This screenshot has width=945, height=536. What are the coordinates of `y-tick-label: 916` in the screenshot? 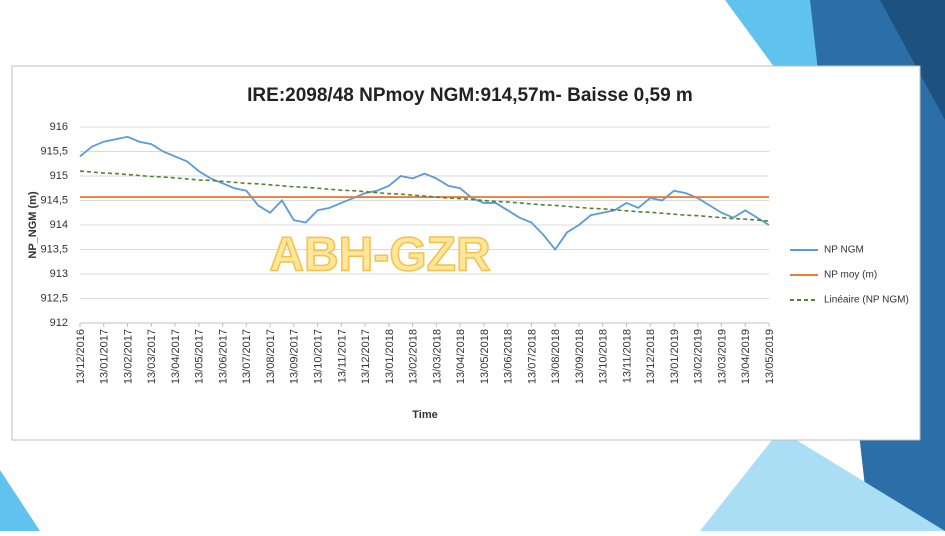 It's located at (59, 127).